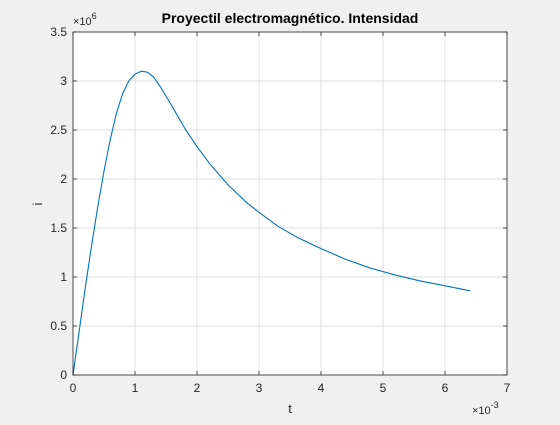  I want to click on x-tick-label: 0, so click(73, 388).